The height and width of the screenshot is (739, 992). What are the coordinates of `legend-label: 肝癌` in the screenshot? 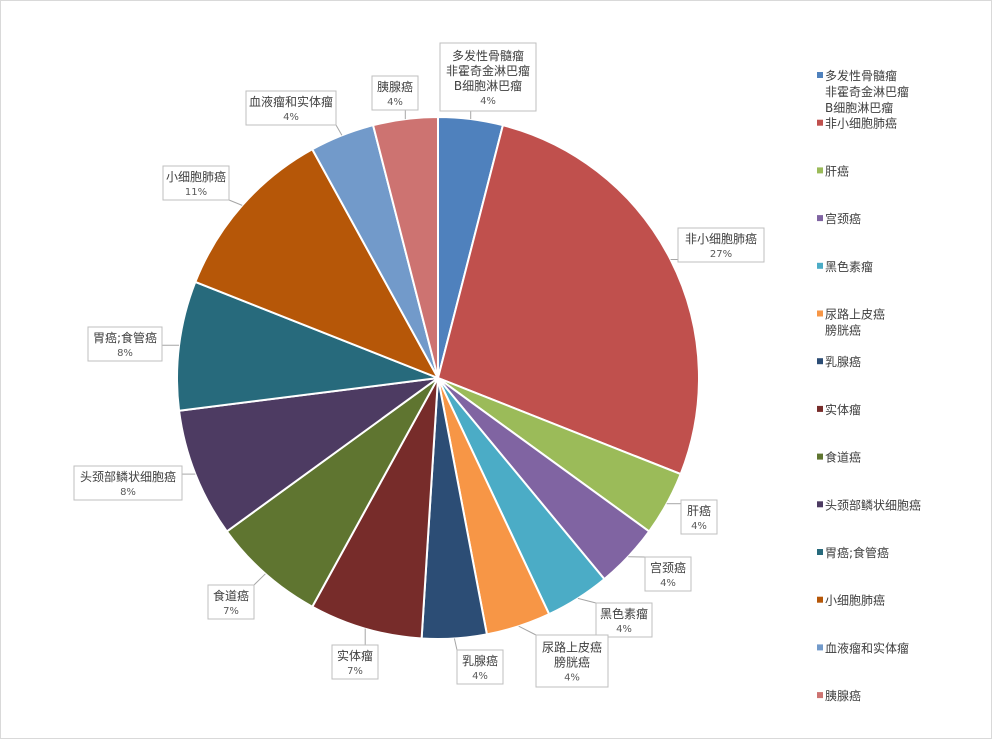 It's located at (837, 170).